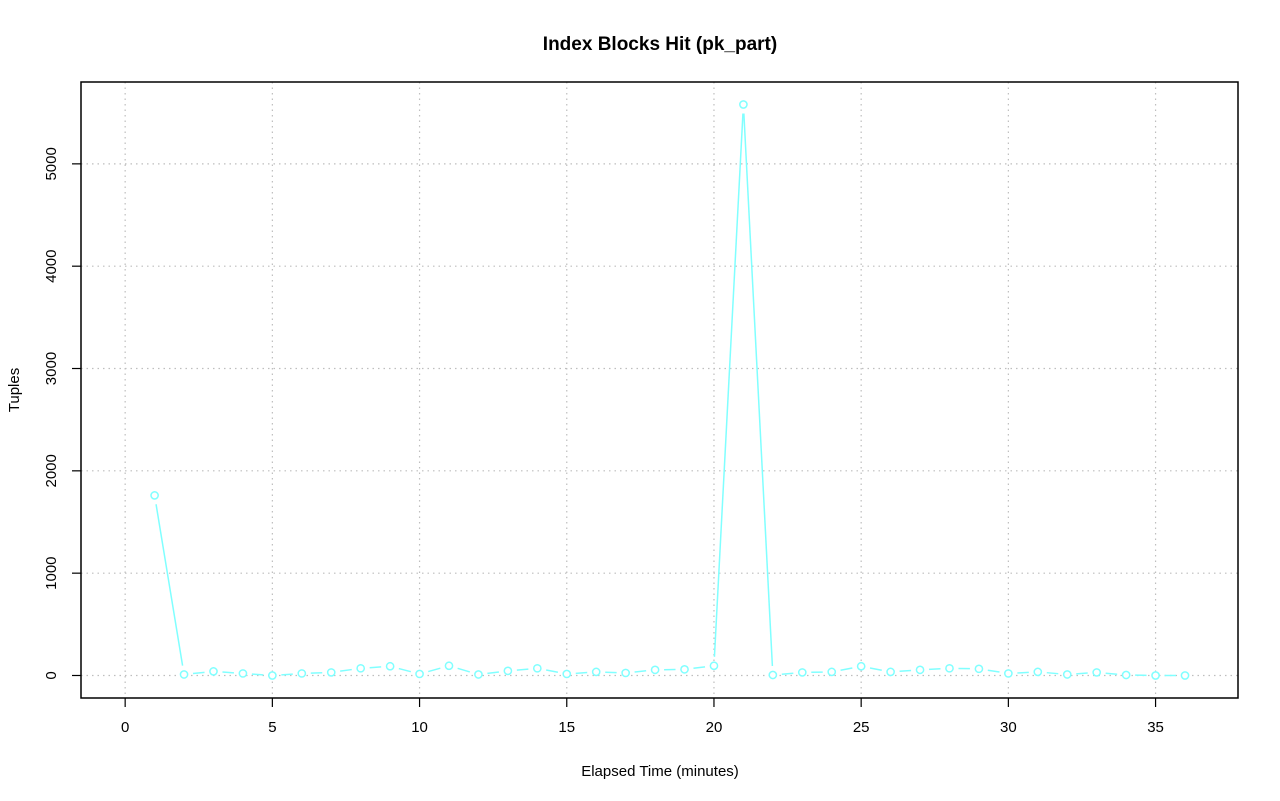 The height and width of the screenshot is (801, 1280). What do you see at coordinates (51, 675) in the screenshot?
I see `y-tick-label: 0` at bounding box center [51, 675].